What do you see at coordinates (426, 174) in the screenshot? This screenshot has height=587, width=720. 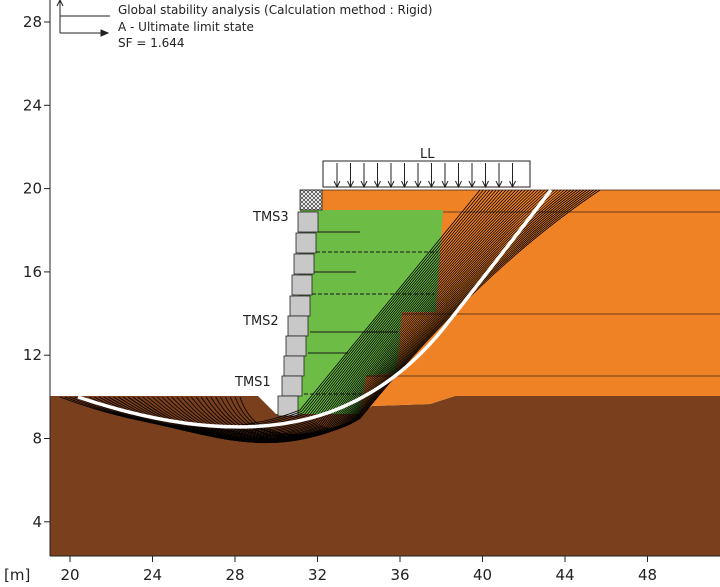 I see `surcharge-load` at bounding box center [426, 174].